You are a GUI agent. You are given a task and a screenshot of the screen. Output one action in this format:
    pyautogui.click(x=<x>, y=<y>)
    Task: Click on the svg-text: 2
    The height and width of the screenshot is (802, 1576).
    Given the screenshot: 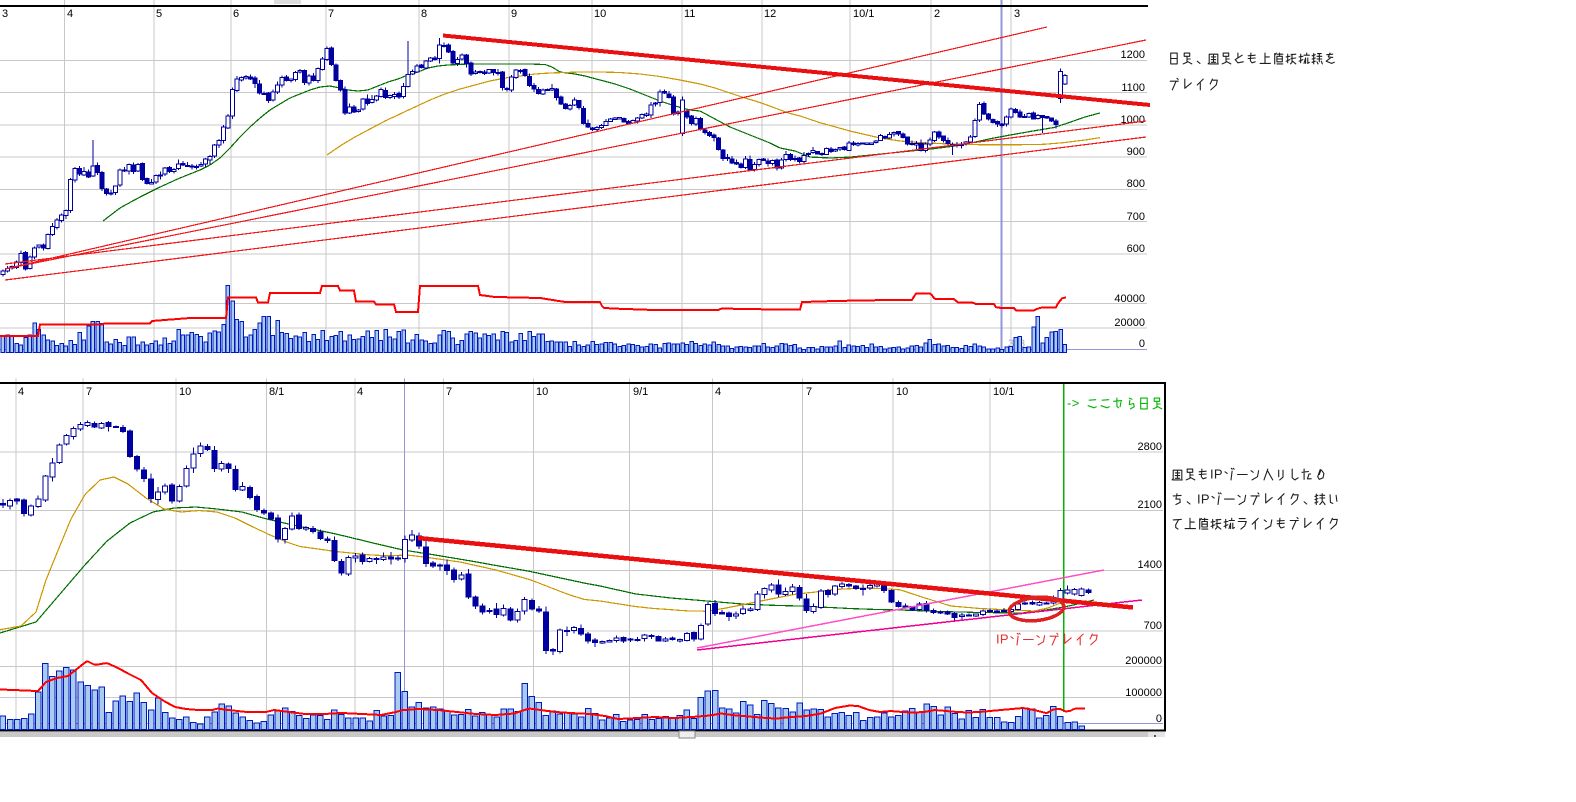 What is the action you would take?
    pyautogui.click(x=937, y=14)
    